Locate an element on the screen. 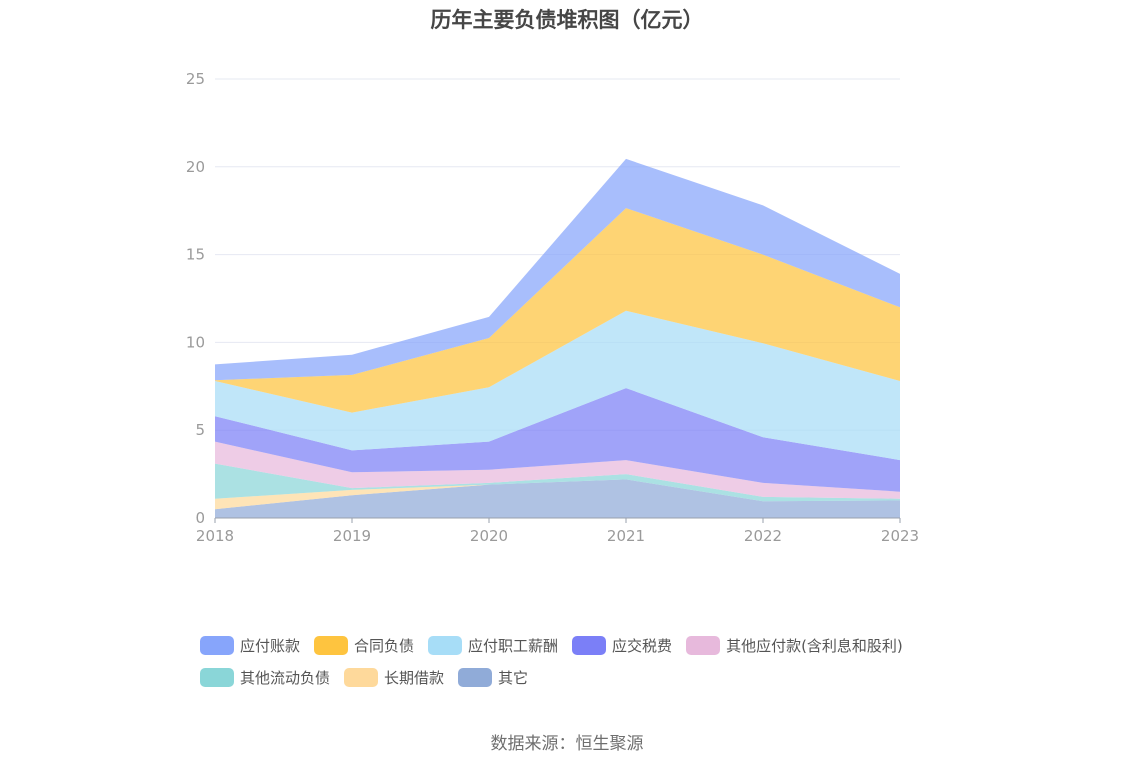 The image size is (1134, 766). legend-item-taxes-payable: 应交税费 is located at coordinates (622, 645).